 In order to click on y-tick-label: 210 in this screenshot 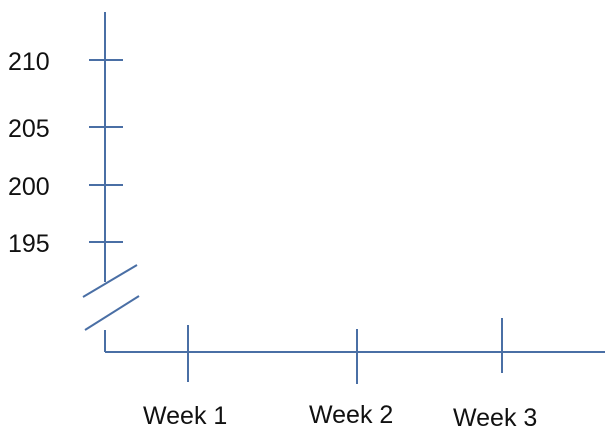, I will do `click(29, 62)`.